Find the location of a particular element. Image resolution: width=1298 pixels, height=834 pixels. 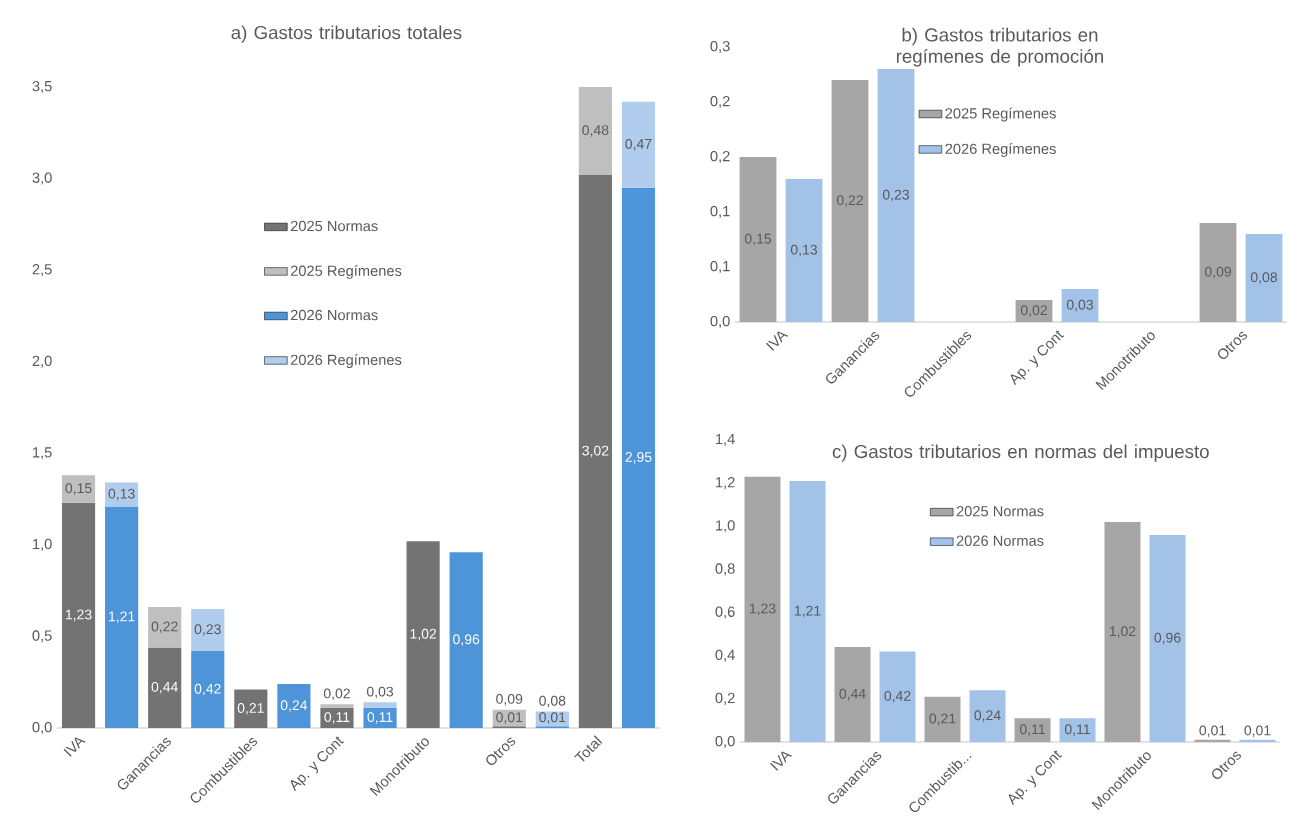

data-label: 3,02 is located at coordinates (595, 451).